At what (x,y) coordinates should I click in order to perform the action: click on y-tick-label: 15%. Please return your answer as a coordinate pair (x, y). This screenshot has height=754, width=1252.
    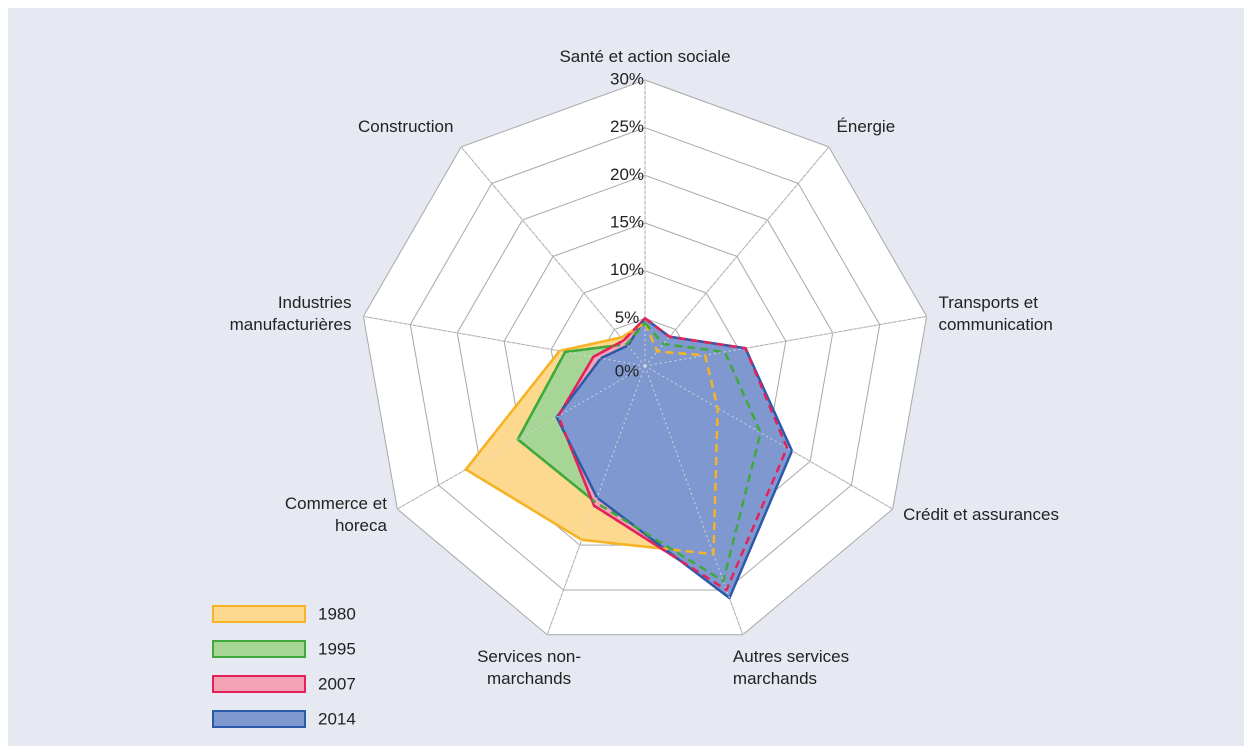
    Looking at the image, I should click on (627, 221).